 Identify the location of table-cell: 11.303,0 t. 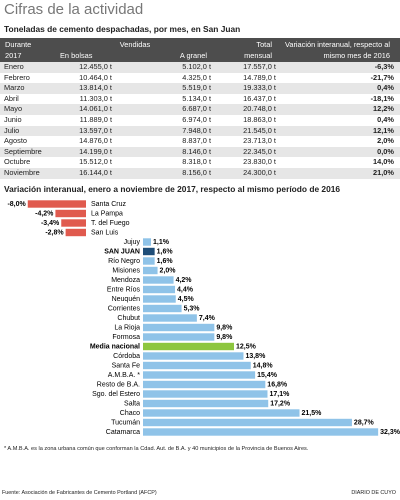
(95, 98).